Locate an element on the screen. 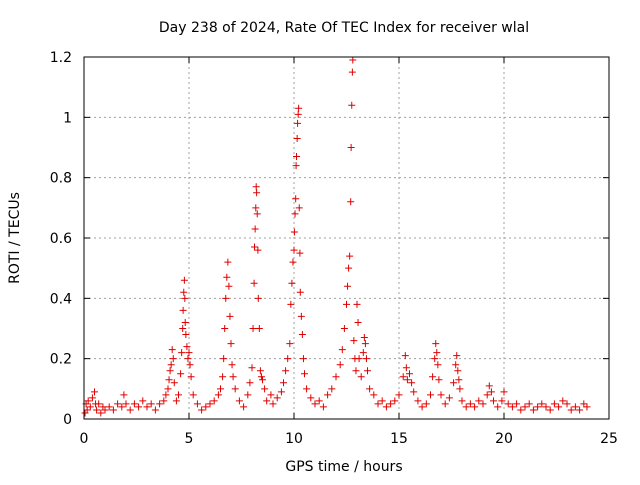 The image size is (640, 485). x-tick-label: 25 is located at coordinates (609, 439).